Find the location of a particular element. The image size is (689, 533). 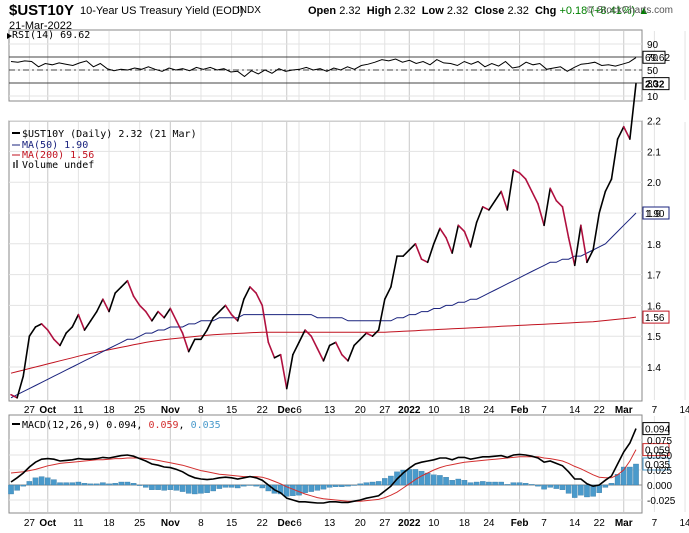

price-tick-label: 1.8 is located at coordinates (654, 245).